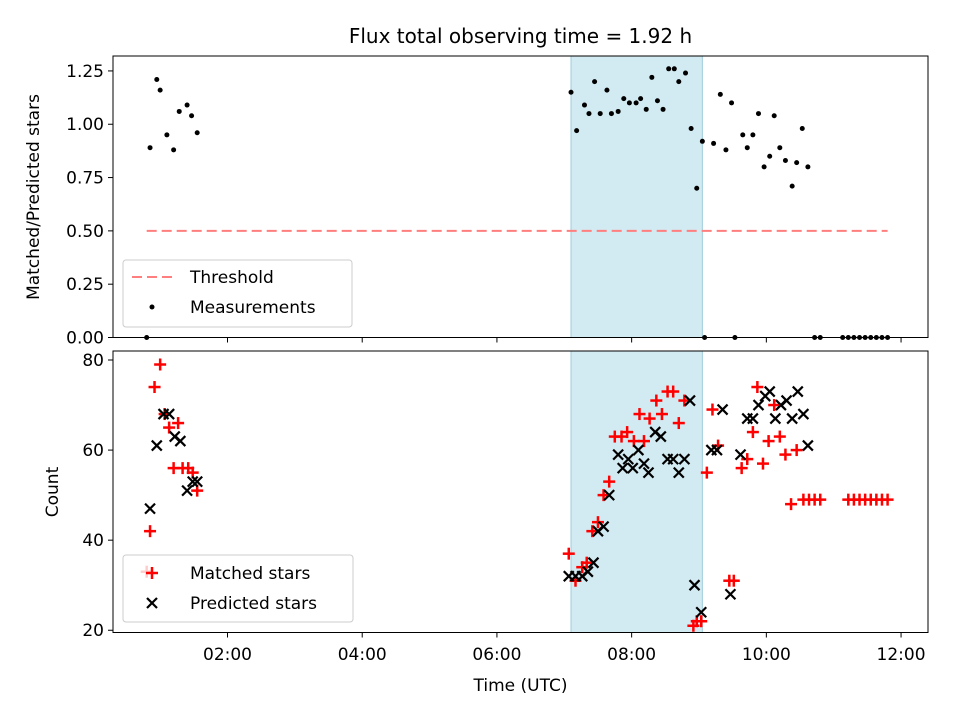 The width and height of the screenshot is (960, 720). Describe the element at coordinates (53, 491) in the screenshot. I see `bottom-y-label: Count` at that location.